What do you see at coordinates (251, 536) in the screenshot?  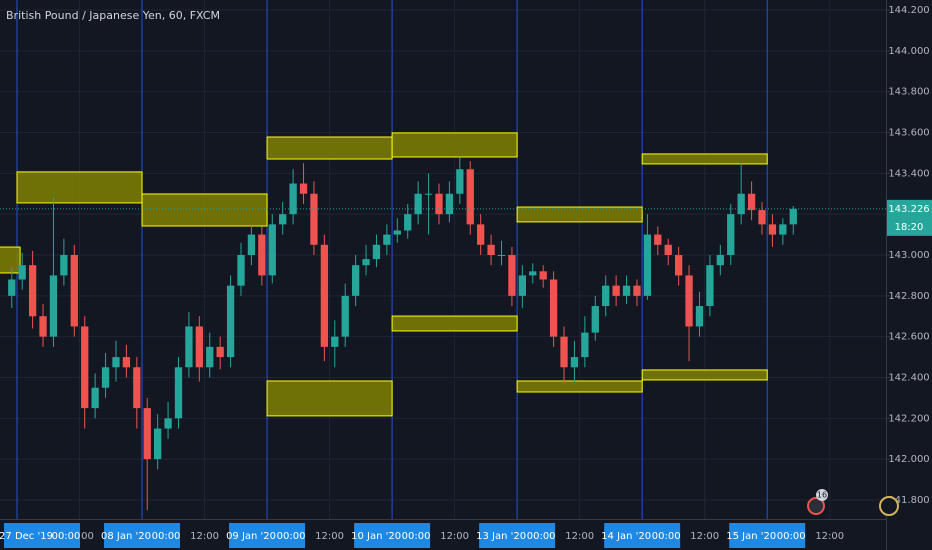 I see `date-label: 09 Jan '20` at bounding box center [251, 536].